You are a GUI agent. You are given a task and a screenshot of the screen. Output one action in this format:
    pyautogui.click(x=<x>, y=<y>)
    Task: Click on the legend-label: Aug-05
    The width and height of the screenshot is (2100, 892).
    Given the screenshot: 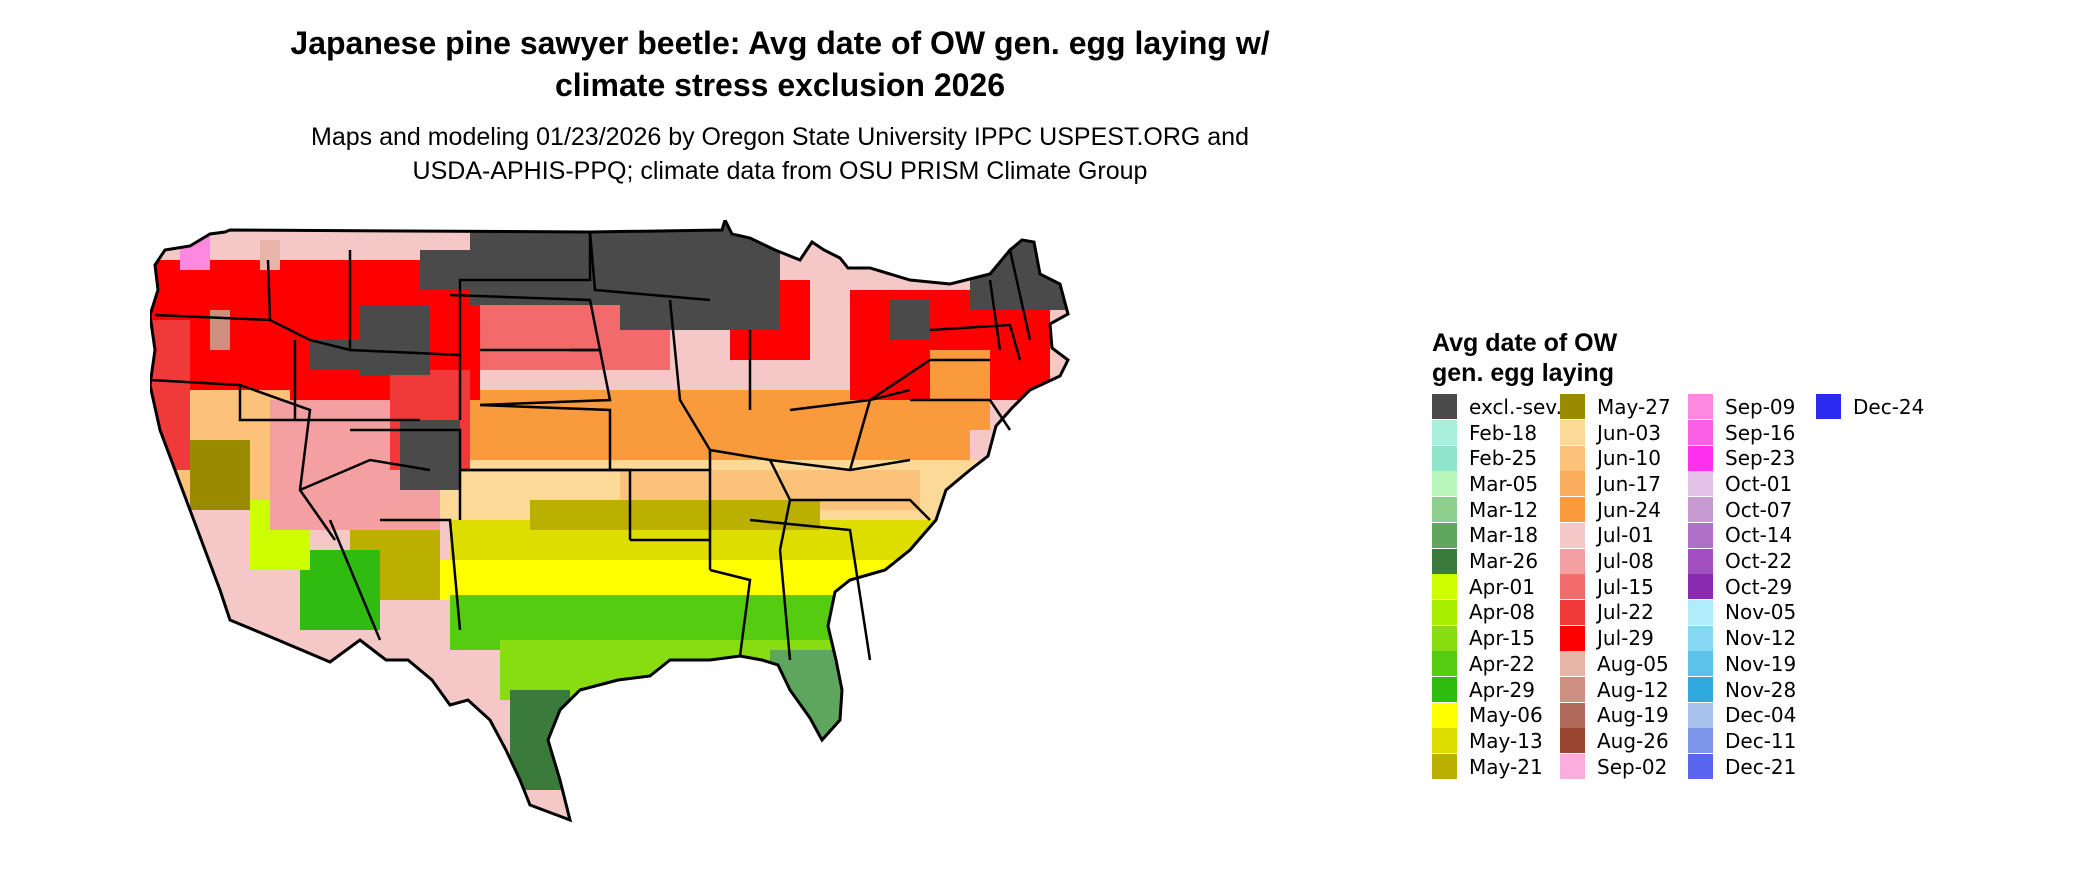 What is the action you would take?
    pyautogui.click(x=1633, y=663)
    